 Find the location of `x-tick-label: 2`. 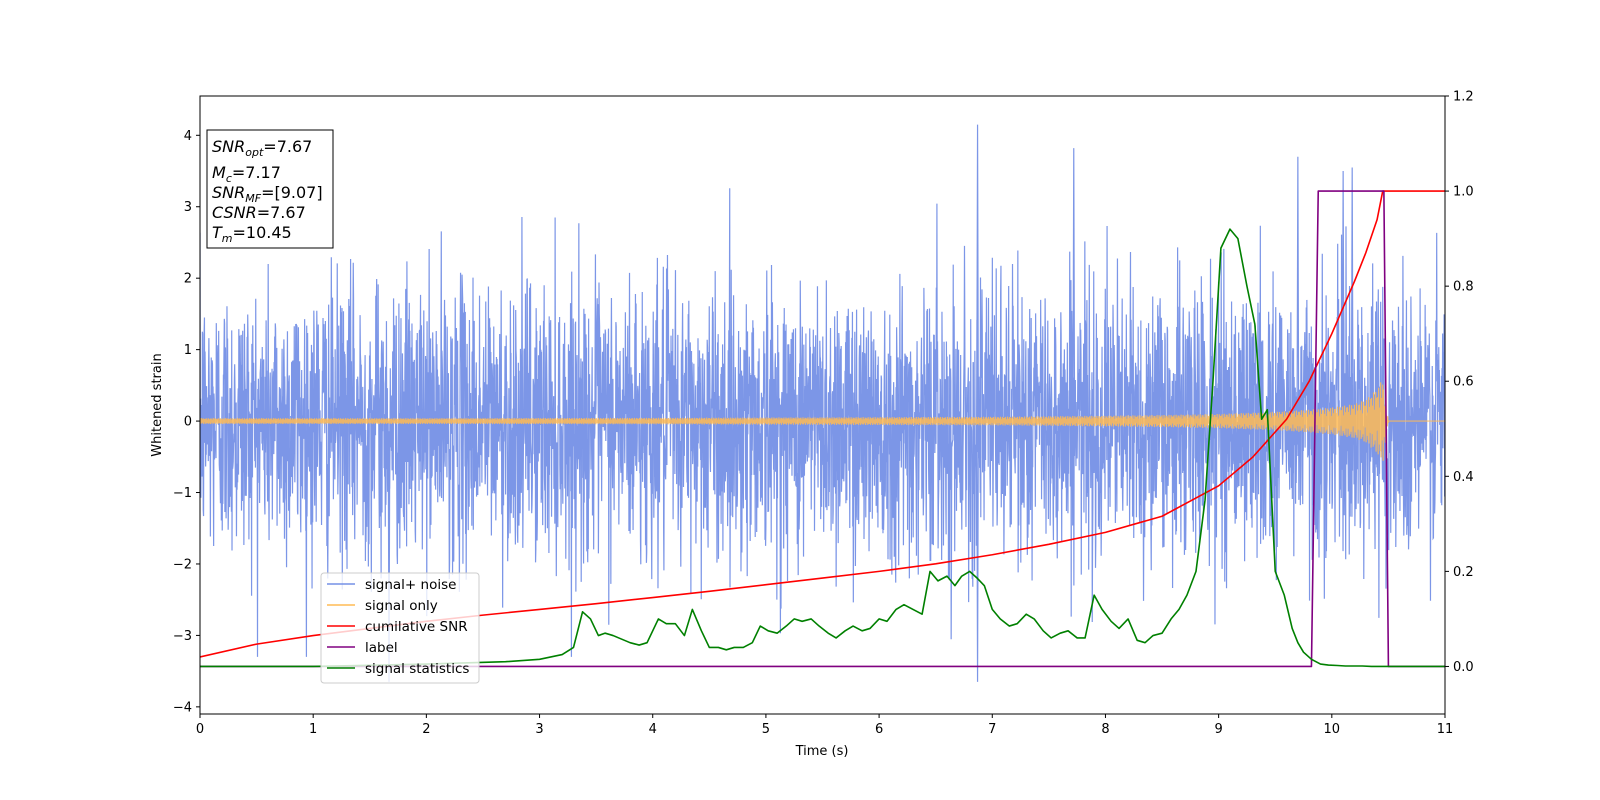

x-tick-label: 2 is located at coordinates (426, 729).